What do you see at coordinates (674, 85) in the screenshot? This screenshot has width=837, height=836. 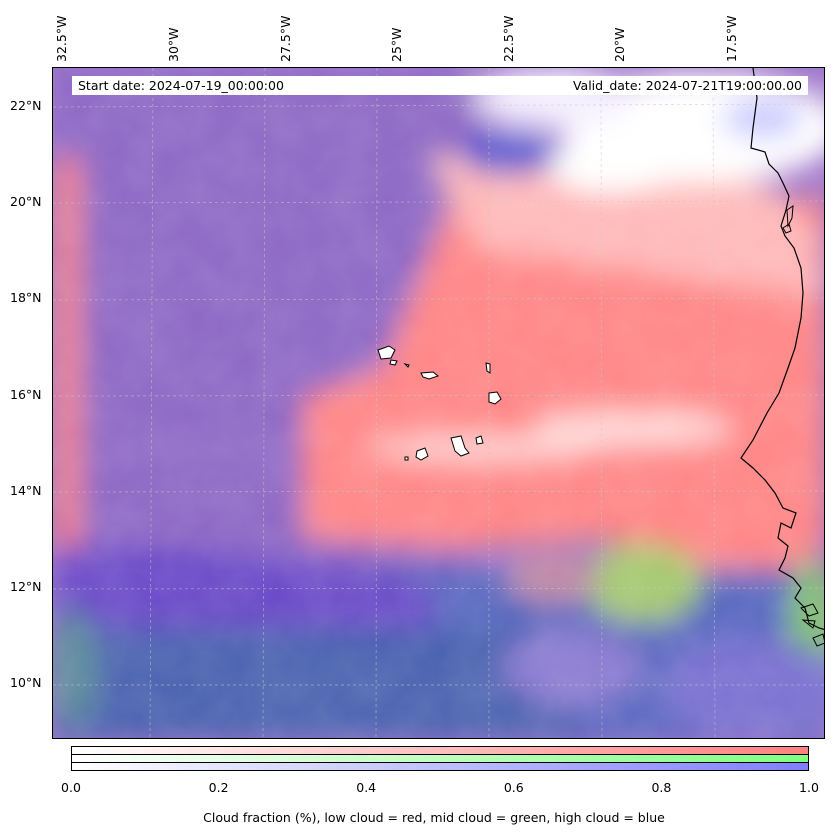 I see `valid-date-label: Valid_date: 2024-07-21T19:00:00.00` at bounding box center [674, 85].